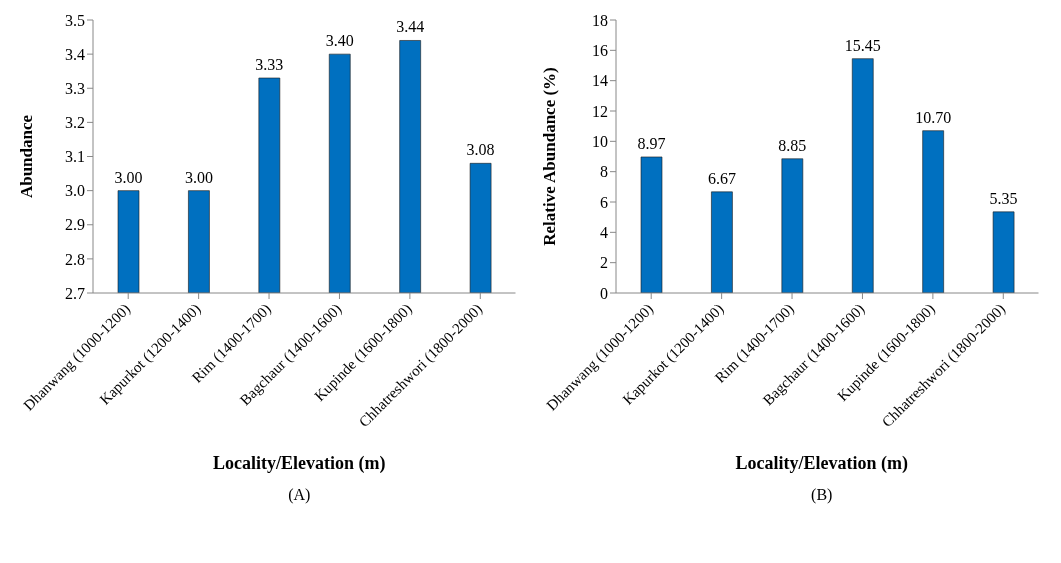 This screenshot has width=1061, height=563. What do you see at coordinates (75, 293) in the screenshot?
I see `y-tick-label: 2.7` at bounding box center [75, 293].